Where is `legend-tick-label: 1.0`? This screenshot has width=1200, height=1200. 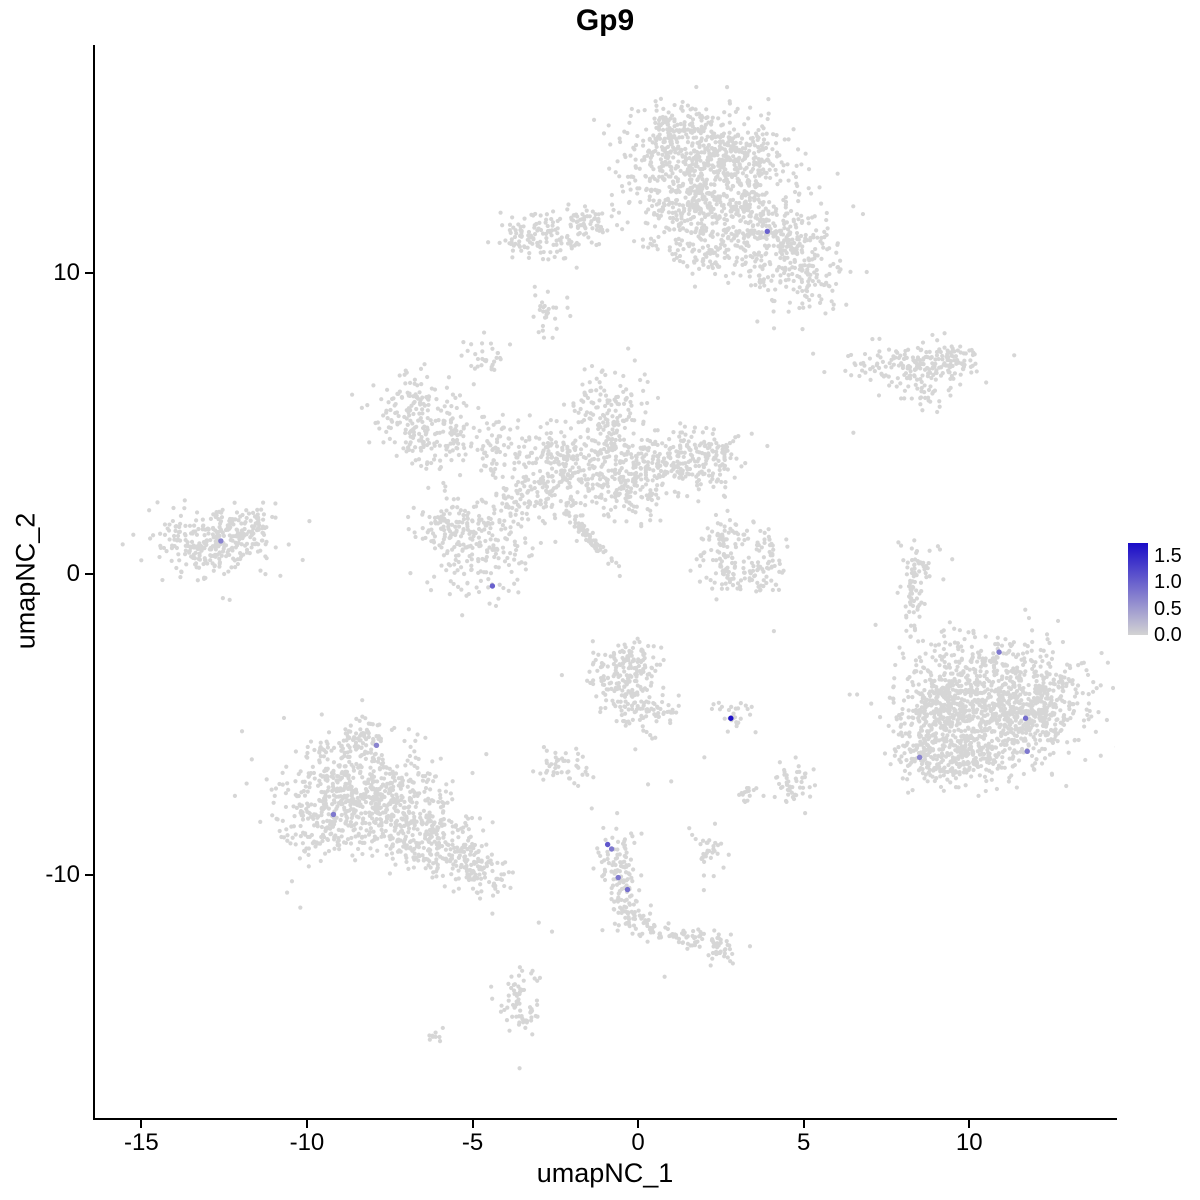 legend-tick-label: 1.0 is located at coordinates (1168, 582).